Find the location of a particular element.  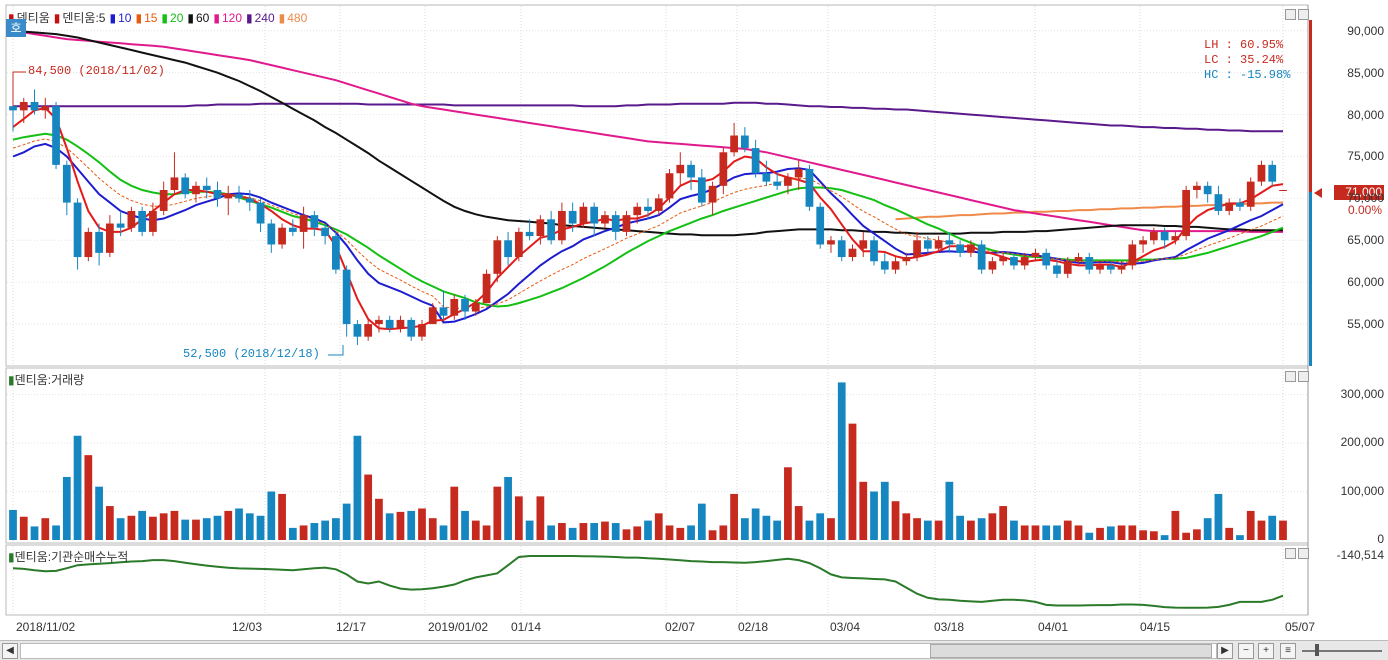

institution-pane-close-icon is located at coordinates (1303, 553).